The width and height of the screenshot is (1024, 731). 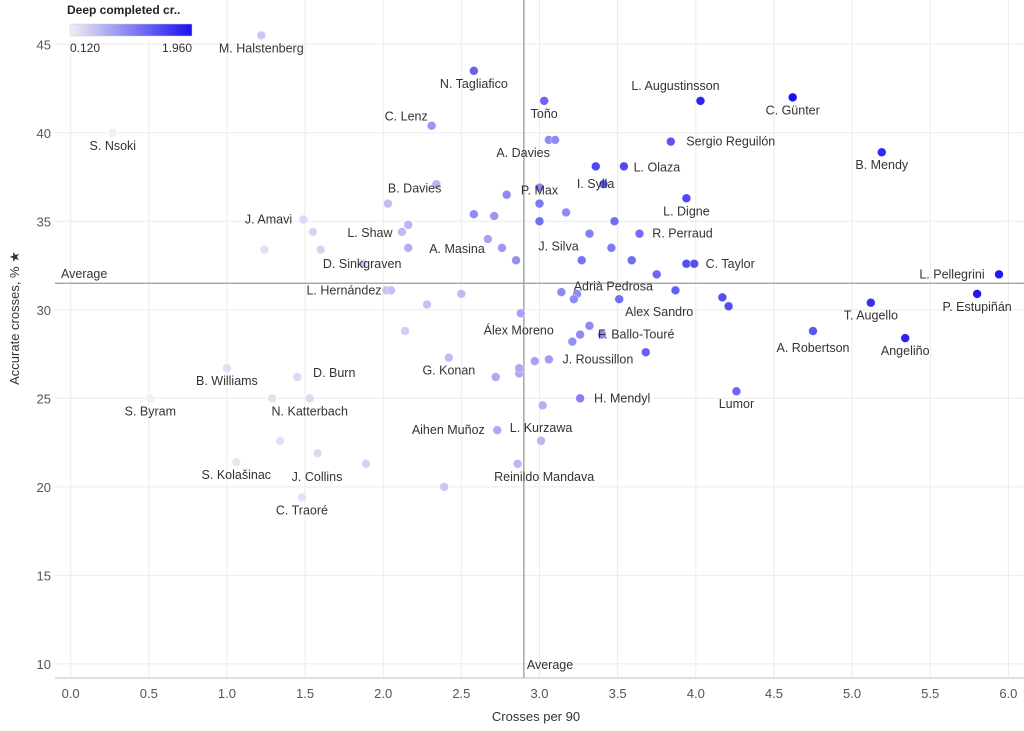 I want to click on average-y-label: Average, so click(x=84, y=274).